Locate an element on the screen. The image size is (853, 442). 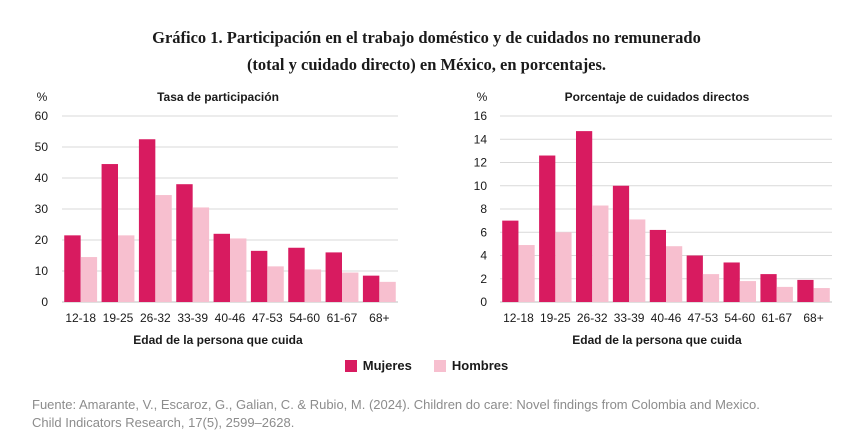
legend-swatch-hombres is located at coordinates (439, 365).